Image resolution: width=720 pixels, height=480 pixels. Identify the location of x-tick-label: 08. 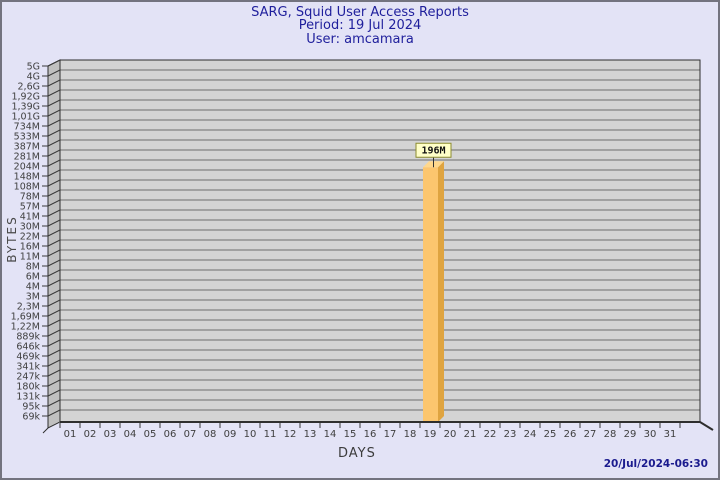
(210, 434).